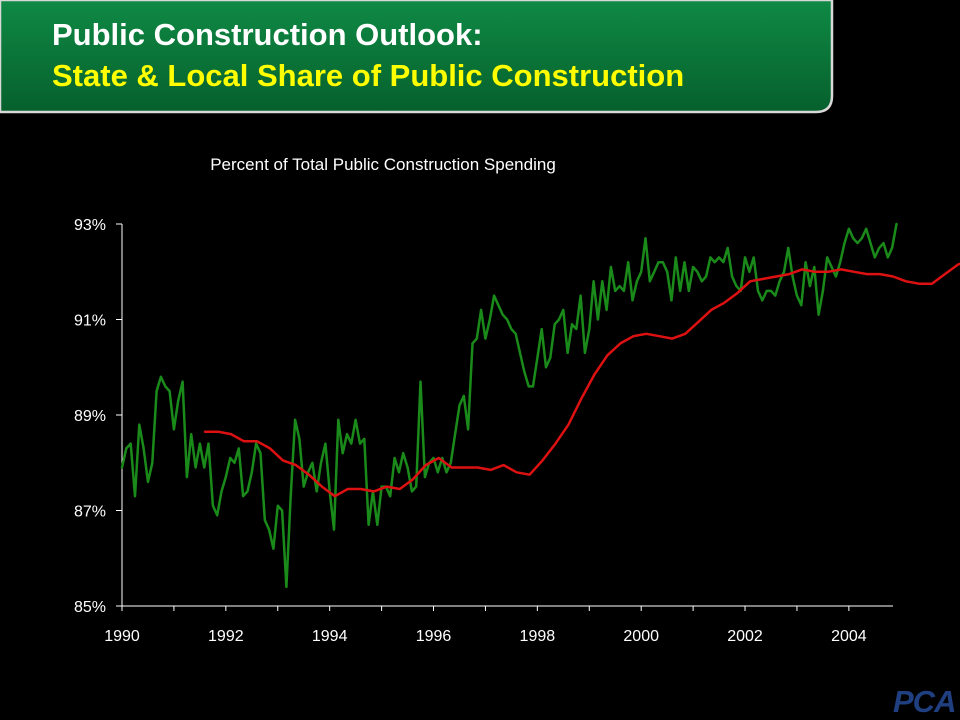  What do you see at coordinates (90, 321) in the screenshot?
I see `y-tick-label: 91%` at bounding box center [90, 321].